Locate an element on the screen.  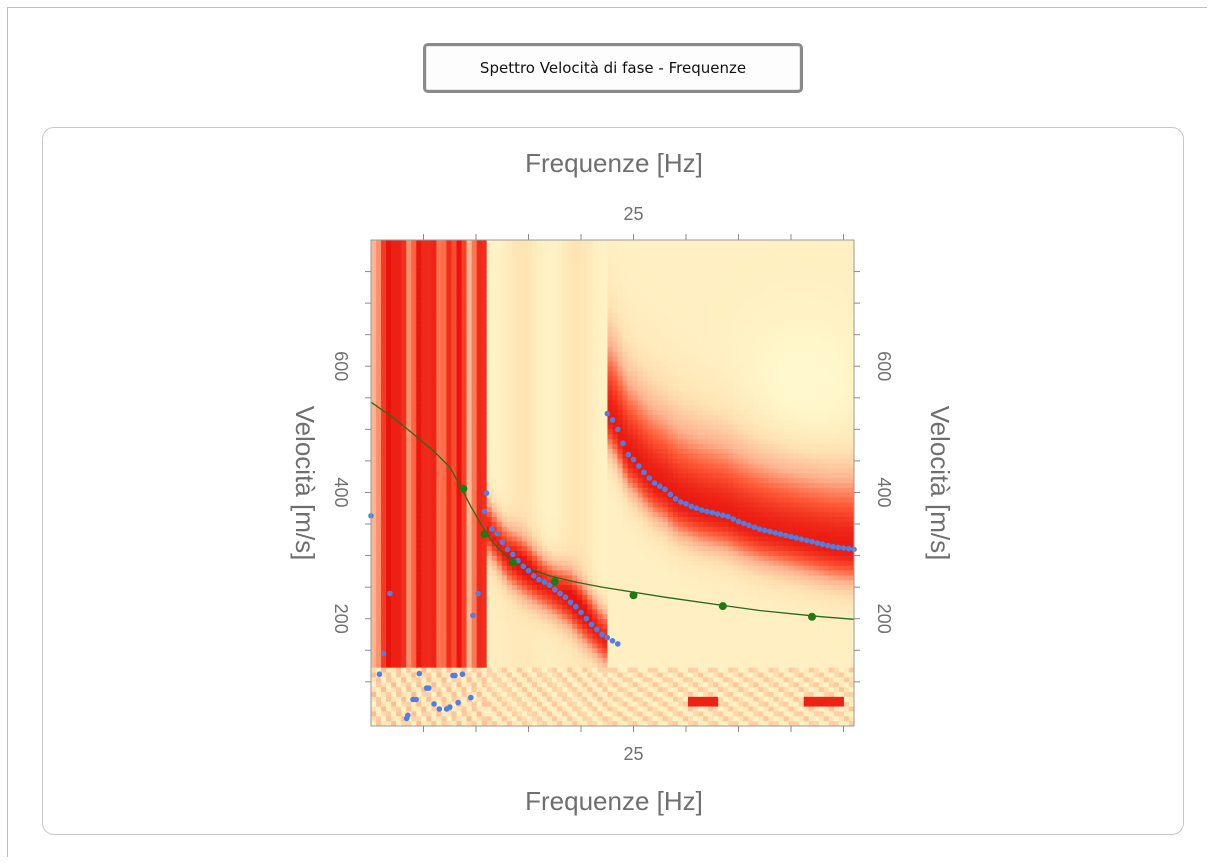
chart-title-button: Spettro Velocità di fase - Frequenze is located at coordinates (613, 68).